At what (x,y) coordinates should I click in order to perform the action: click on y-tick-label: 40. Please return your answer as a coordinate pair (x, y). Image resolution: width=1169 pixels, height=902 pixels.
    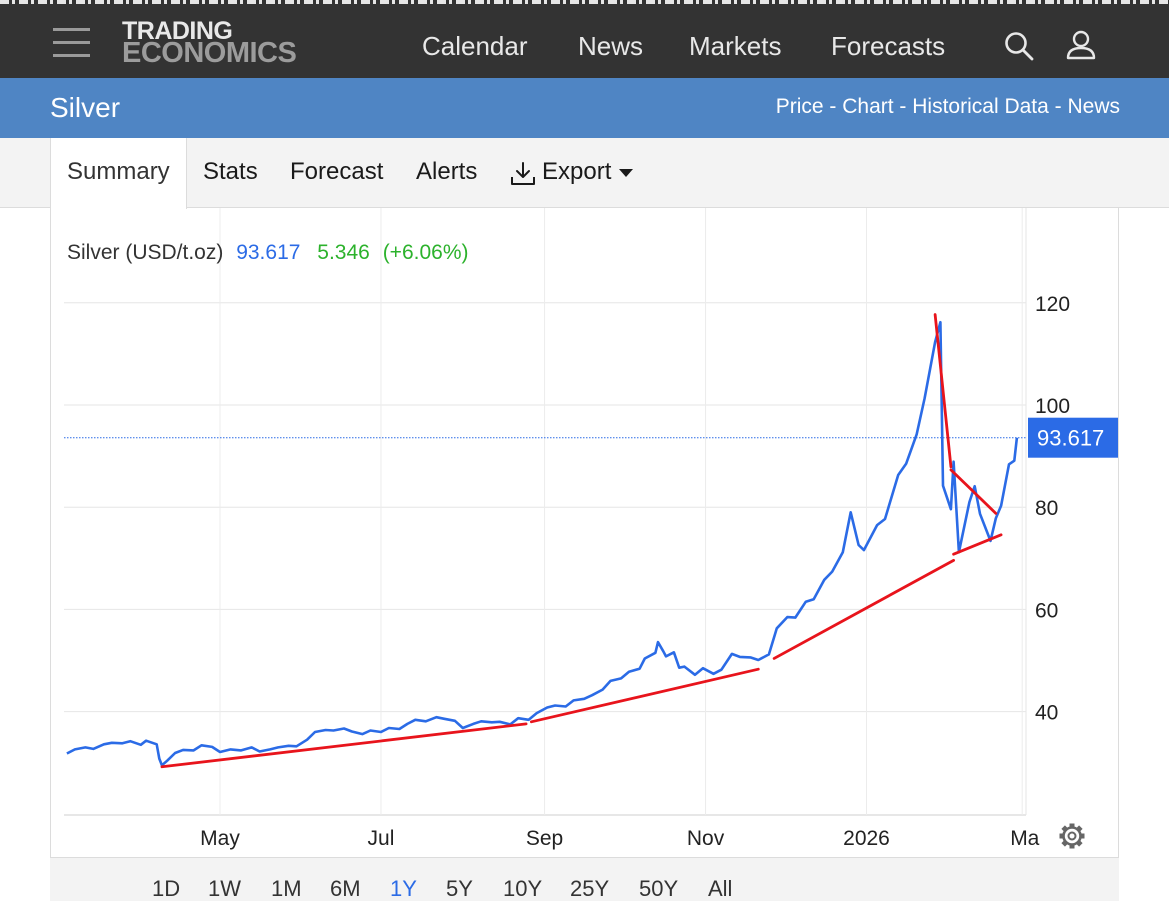
    Looking at the image, I should click on (1046, 713).